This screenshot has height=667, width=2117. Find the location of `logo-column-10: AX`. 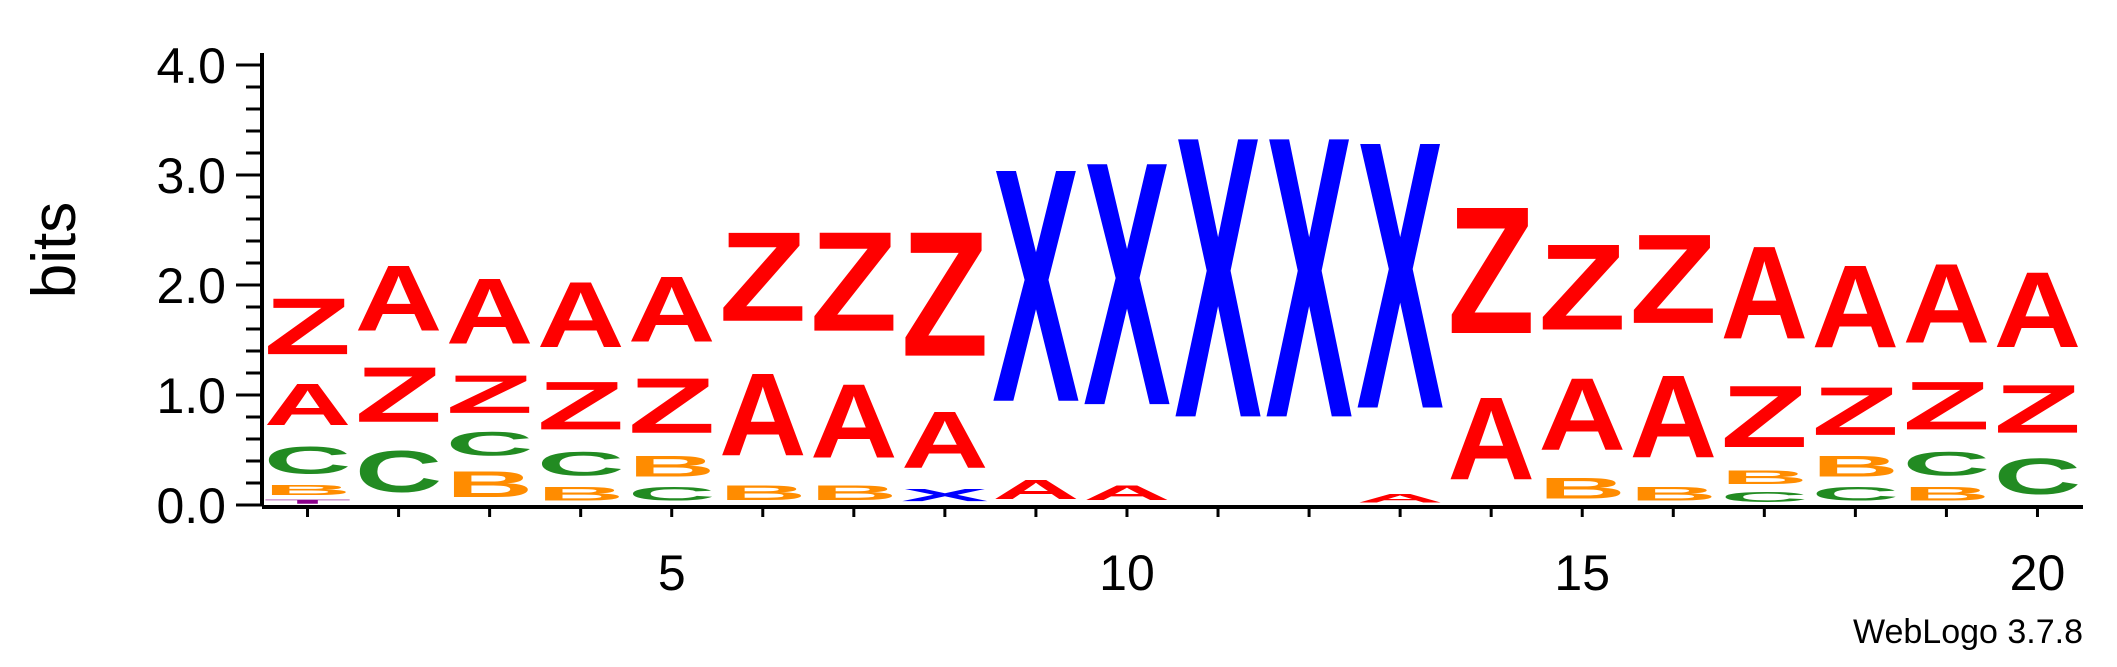

logo-column-10: AX is located at coordinates (1127, 297).